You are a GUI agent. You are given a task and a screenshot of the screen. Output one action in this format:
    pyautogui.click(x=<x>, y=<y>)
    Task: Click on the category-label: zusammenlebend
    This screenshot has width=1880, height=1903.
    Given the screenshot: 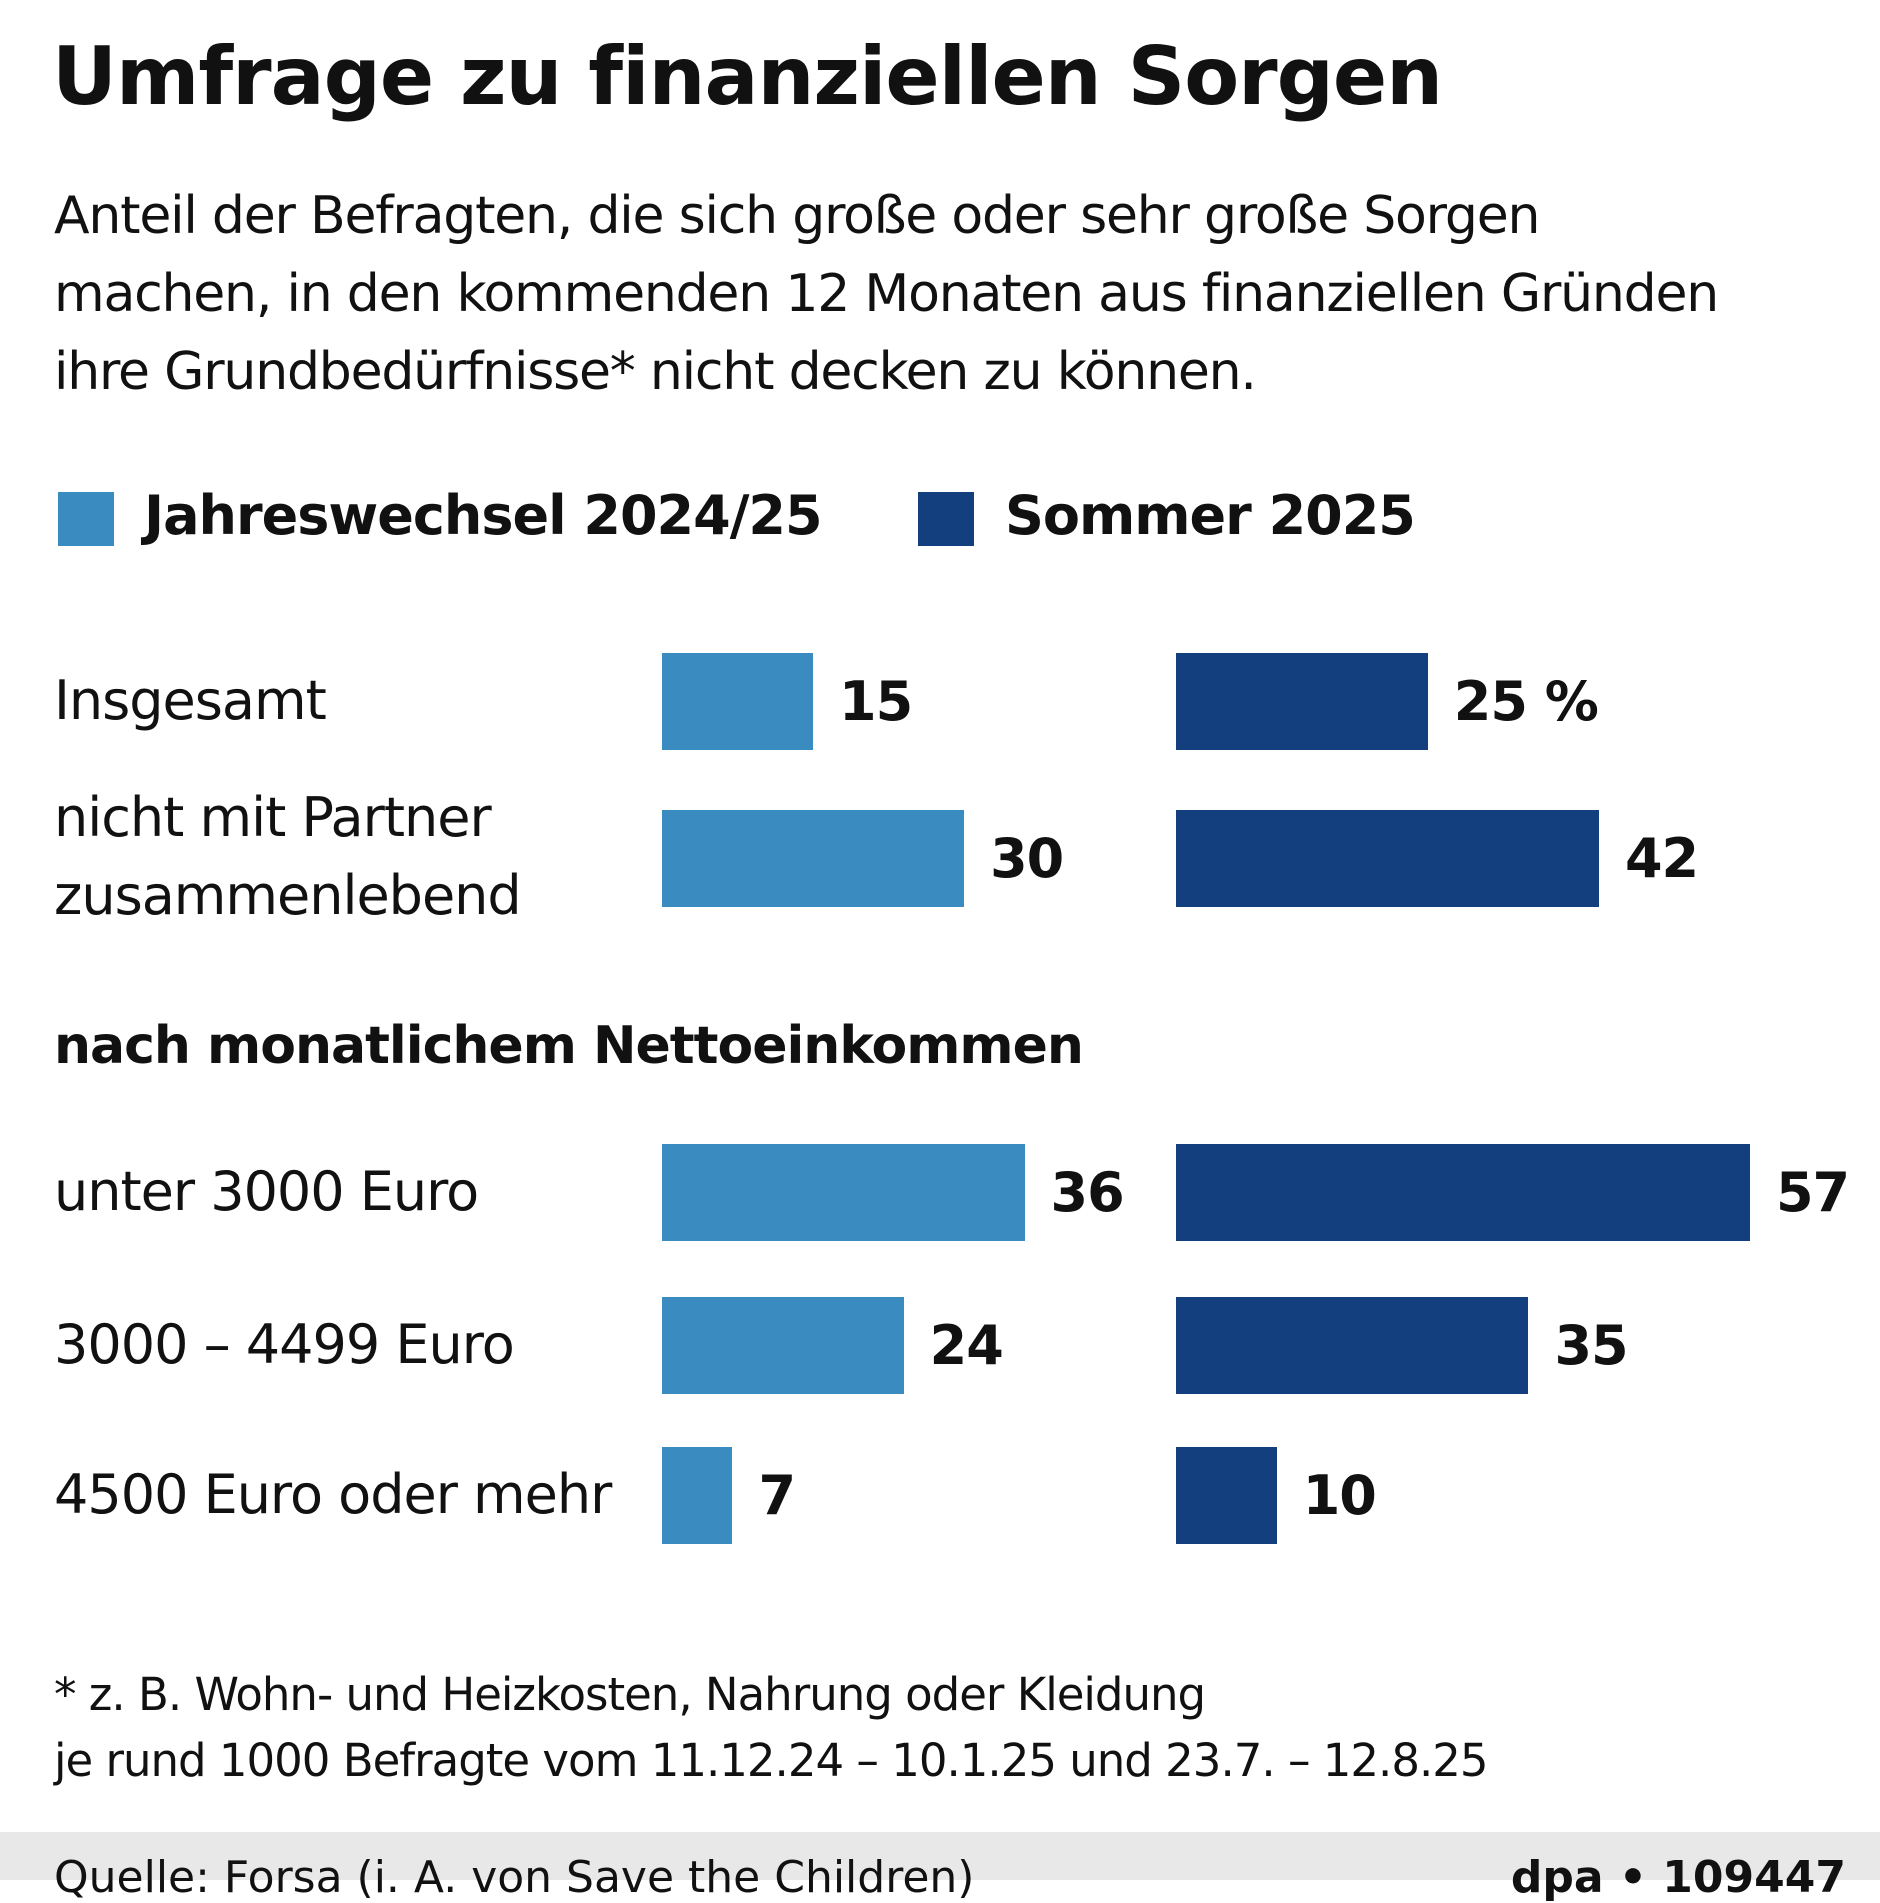 What is the action you would take?
    pyautogui.click(x=288, y=895)
    